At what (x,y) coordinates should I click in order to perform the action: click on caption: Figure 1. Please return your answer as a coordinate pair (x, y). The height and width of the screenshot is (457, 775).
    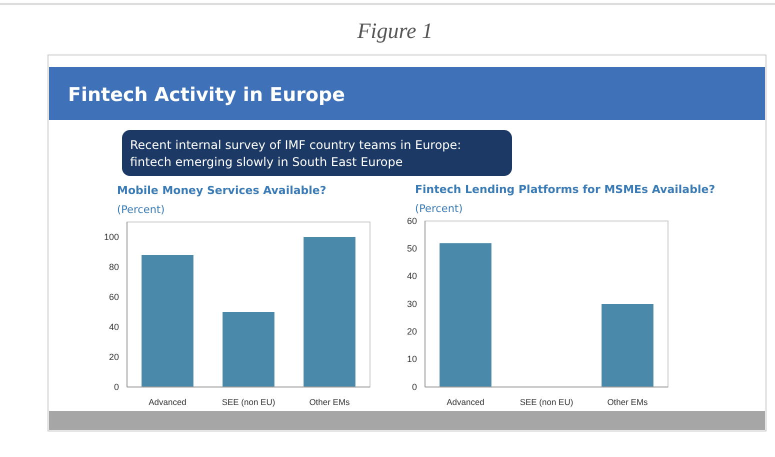
    Looking at the image, I should click on (394, 30).